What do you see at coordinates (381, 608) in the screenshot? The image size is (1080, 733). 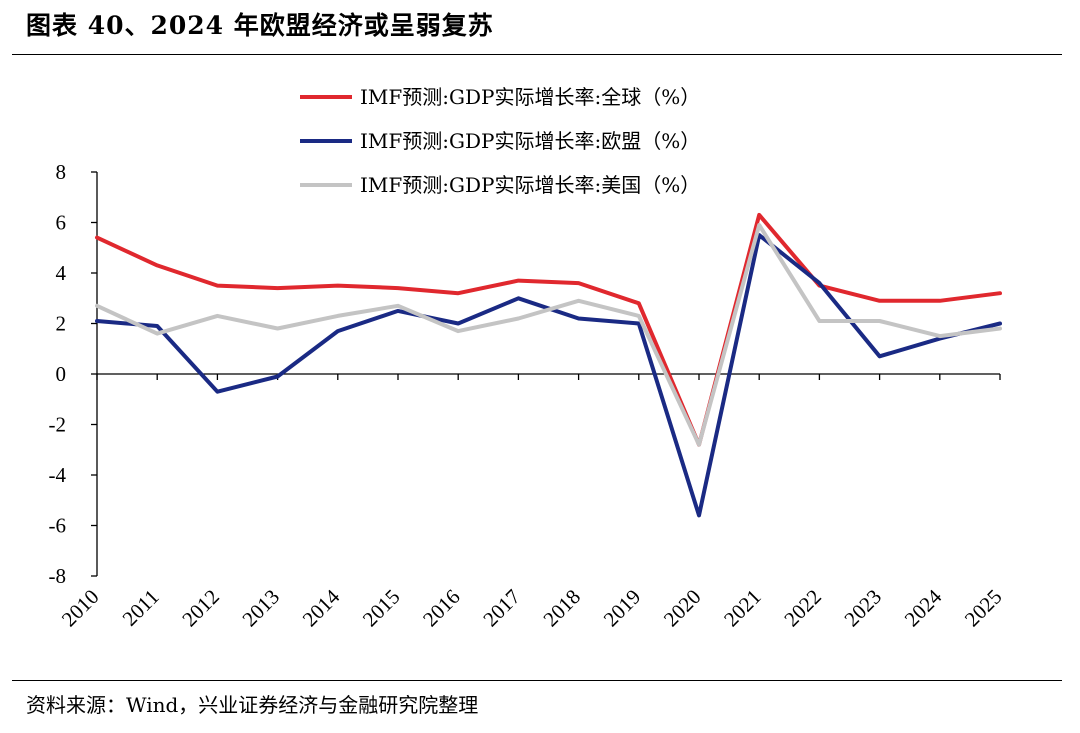 I see `x-tick-label: 2015` at bounding box center [381, 608].